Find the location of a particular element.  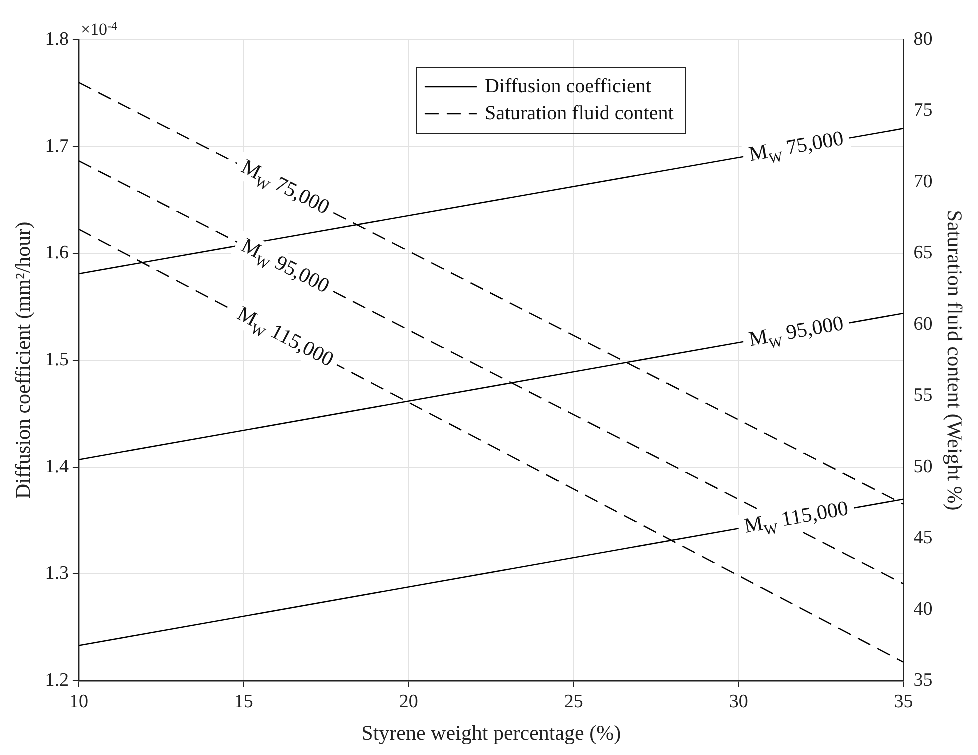

y2-tick-label: 65 is located at coordinates (923, 253).